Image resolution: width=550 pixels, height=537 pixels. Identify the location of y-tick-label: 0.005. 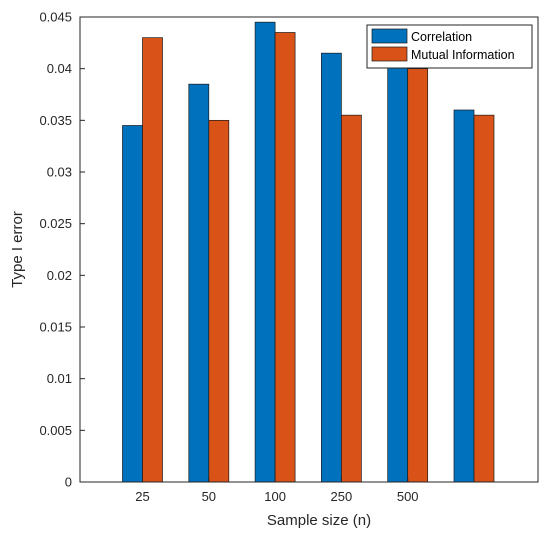
(55, 430).